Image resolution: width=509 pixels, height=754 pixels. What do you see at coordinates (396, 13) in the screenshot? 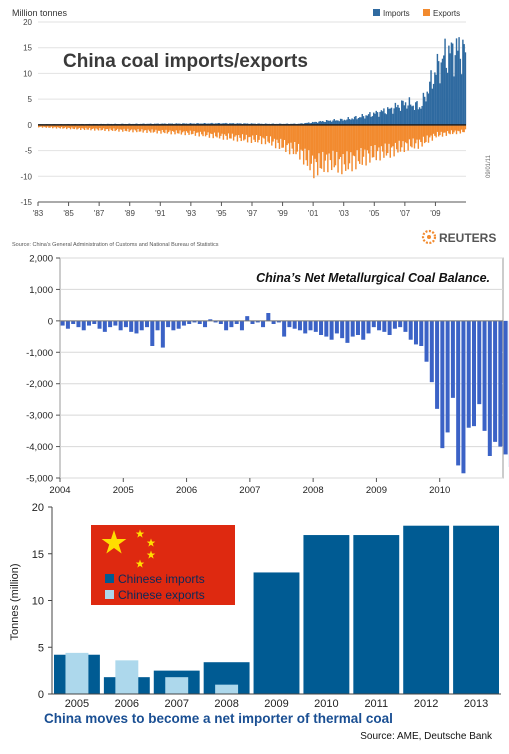
I see `legend-imports-label: Imports` at bounding box center [396, 13].